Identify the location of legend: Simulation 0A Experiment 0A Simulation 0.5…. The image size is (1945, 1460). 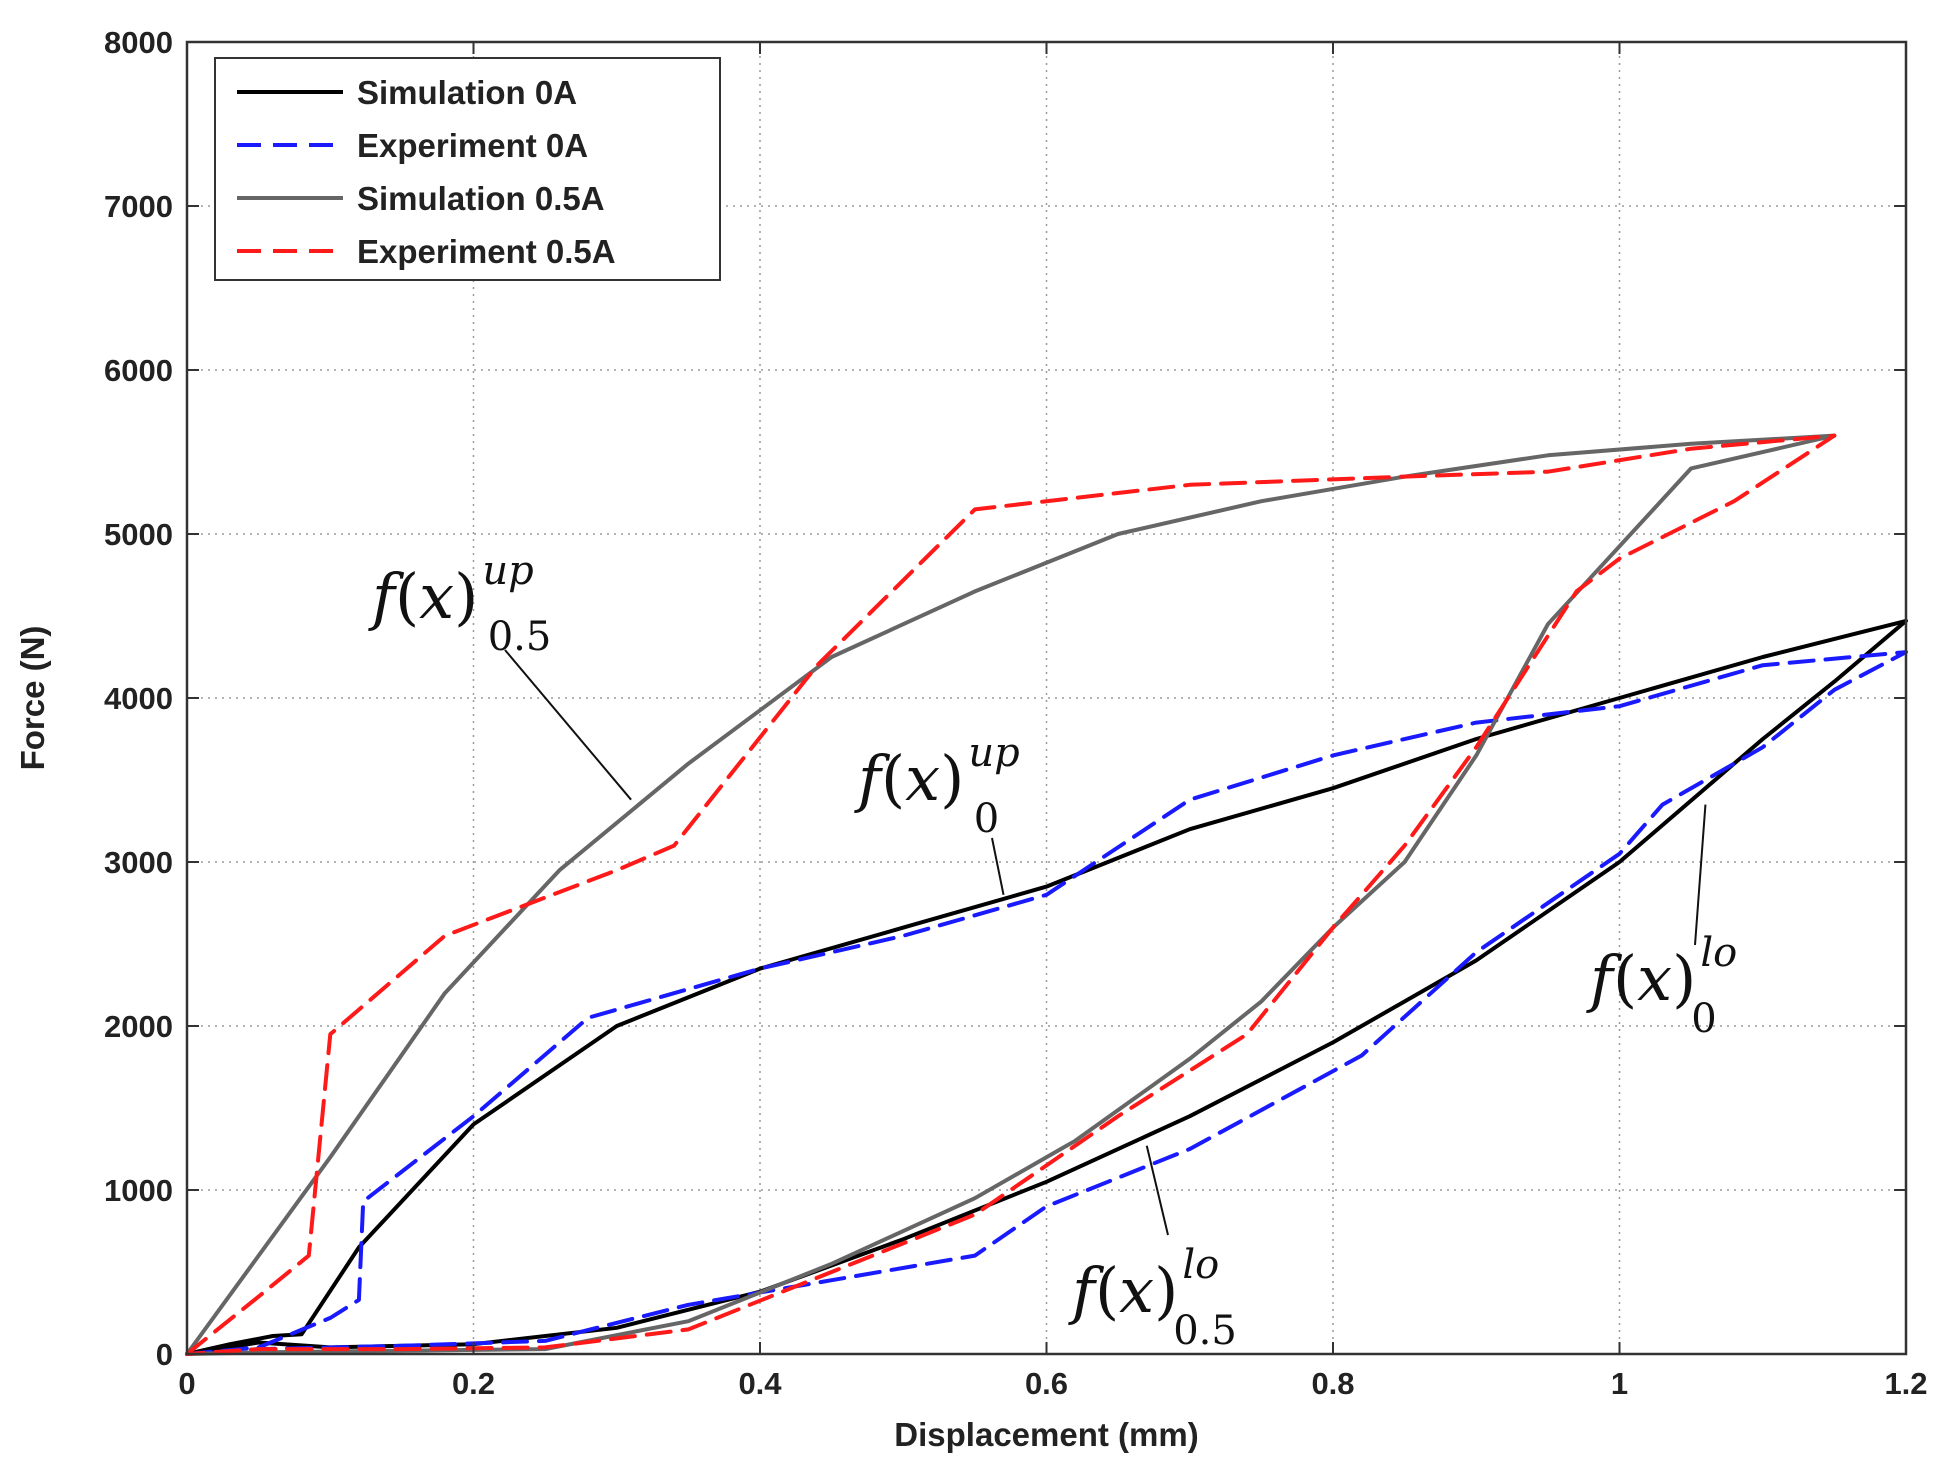
(467, 169).